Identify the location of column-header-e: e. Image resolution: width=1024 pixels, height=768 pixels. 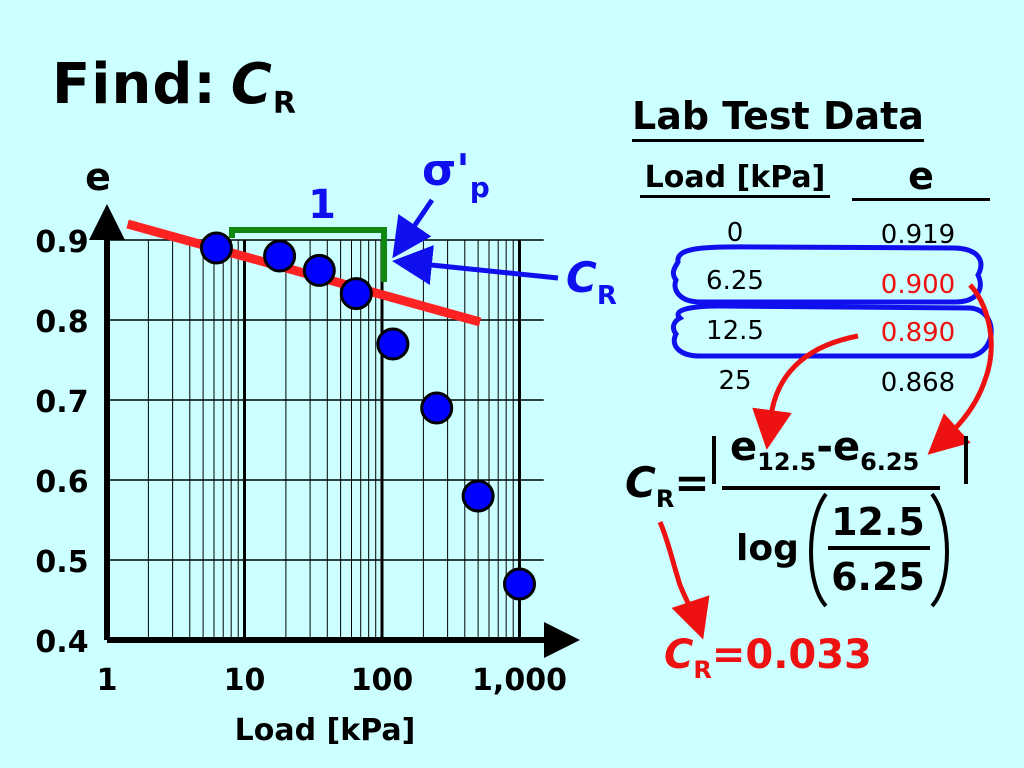
(921, 177).